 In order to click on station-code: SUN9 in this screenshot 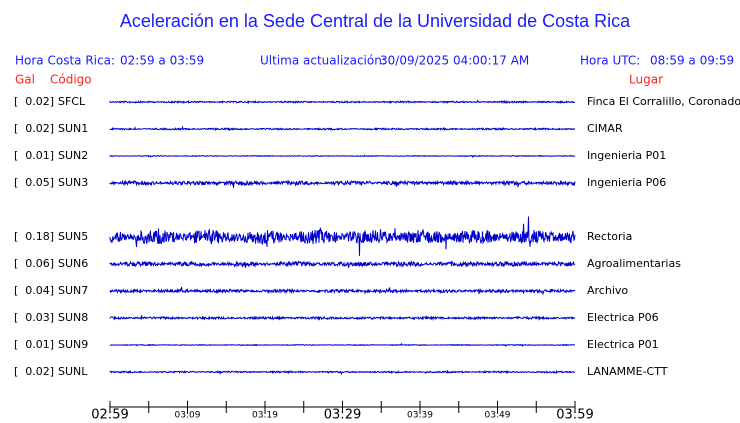, I will do `click(73, 344)`.